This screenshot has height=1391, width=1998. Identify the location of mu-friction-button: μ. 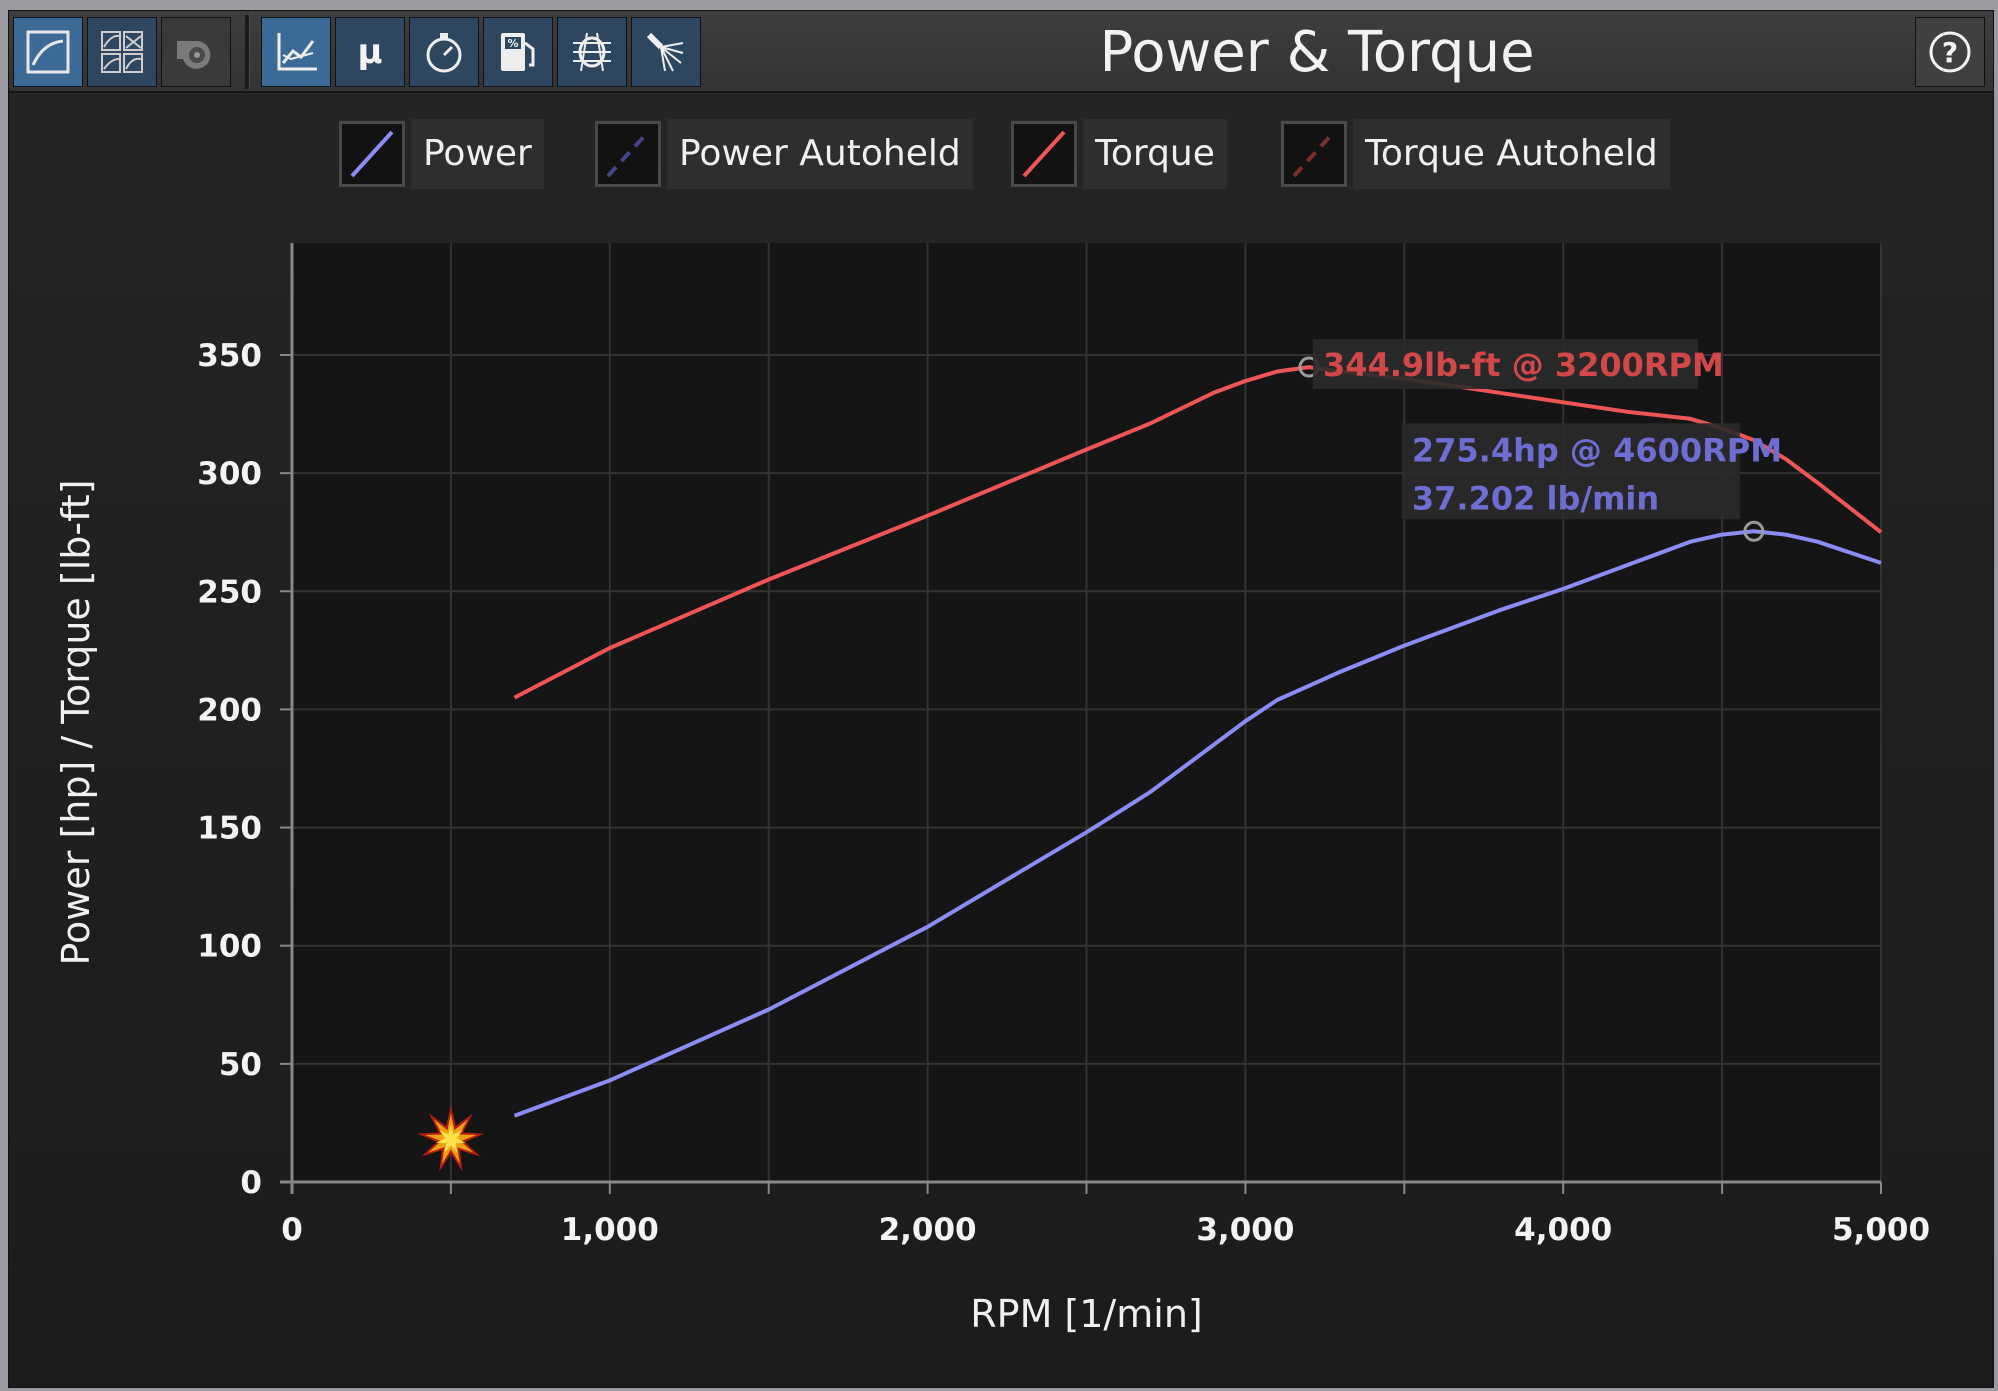
(370, 52).